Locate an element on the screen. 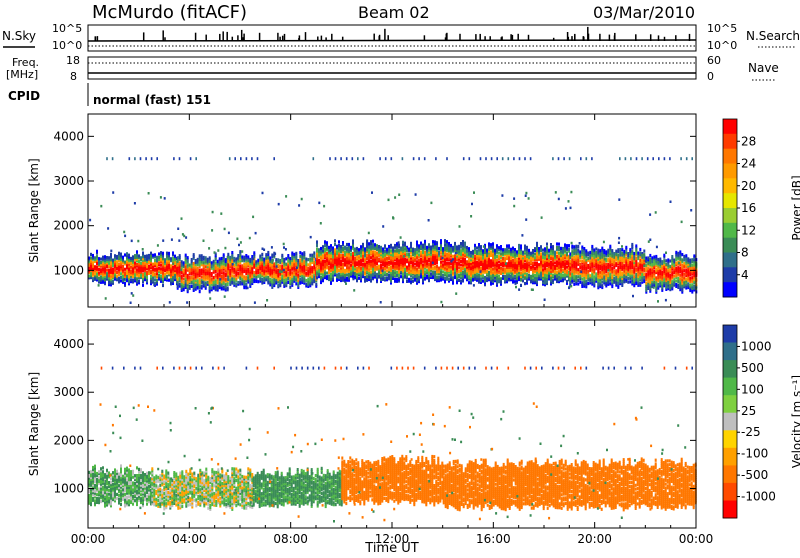 The image size is (800, 558). cpid-panel: CPID normal (fast) 151 is located at coordinates (109, 95).